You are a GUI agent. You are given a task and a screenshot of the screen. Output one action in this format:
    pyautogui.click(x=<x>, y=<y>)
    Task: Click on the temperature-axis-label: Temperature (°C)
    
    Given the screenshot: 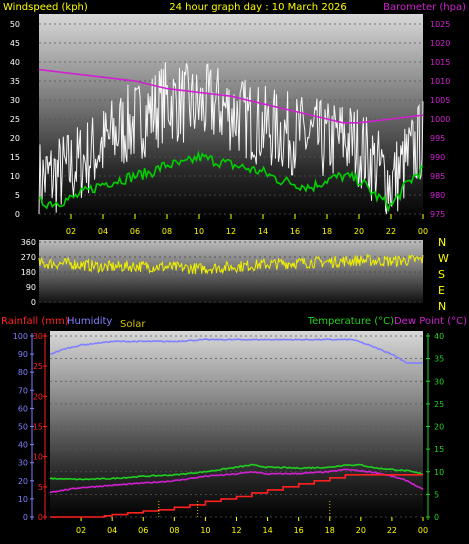 What is the action you would take?
    pyautogui.click(x=350, y=321)
    